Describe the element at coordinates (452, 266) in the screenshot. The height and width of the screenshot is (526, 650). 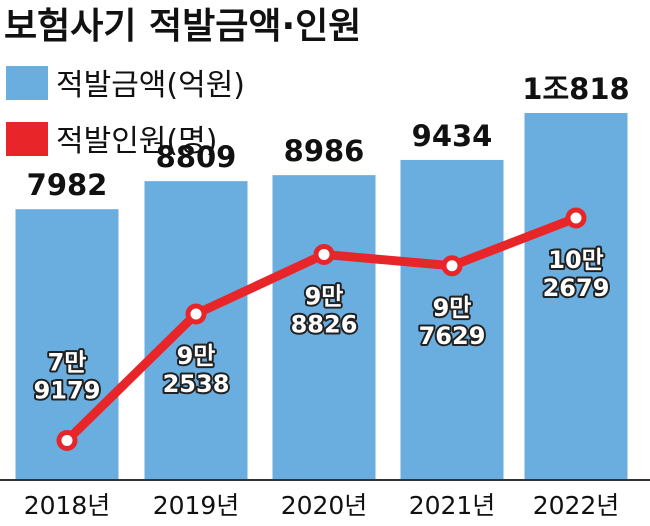
I see `line-point-2021년` at that location.